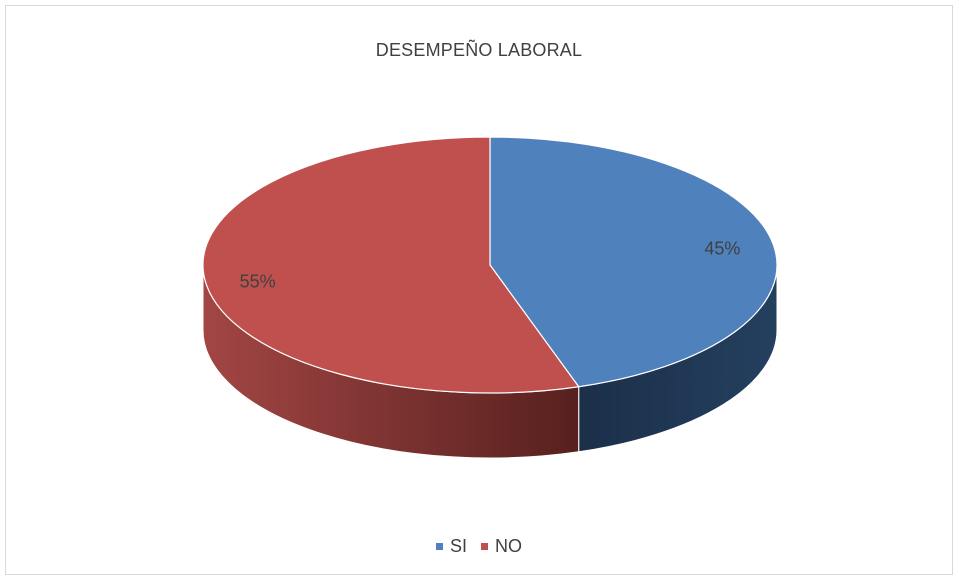  Describe the element at coordinates (484, 546) in the screenshot. I see `legend-swatch-no` at that location.